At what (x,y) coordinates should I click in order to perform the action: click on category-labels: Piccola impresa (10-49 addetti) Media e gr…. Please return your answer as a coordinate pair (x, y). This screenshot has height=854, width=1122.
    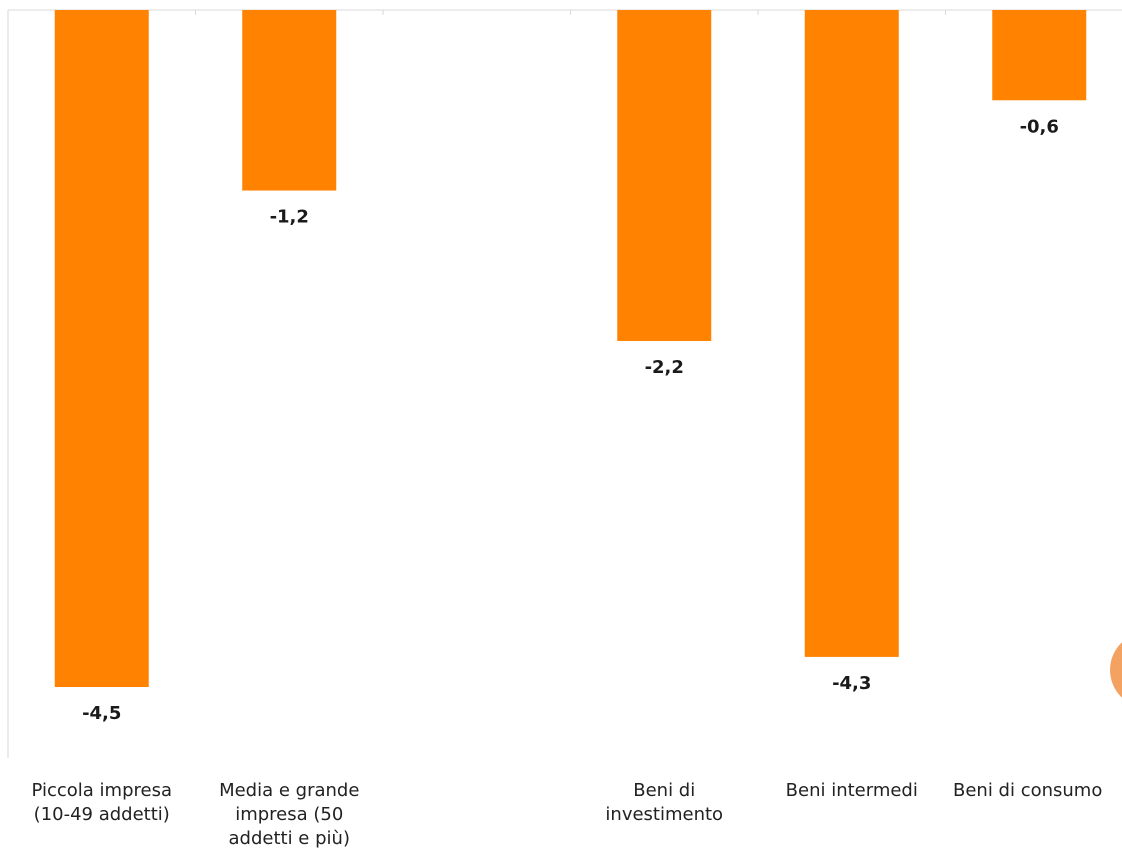
    Looking at the image, I should click on (567, 814).